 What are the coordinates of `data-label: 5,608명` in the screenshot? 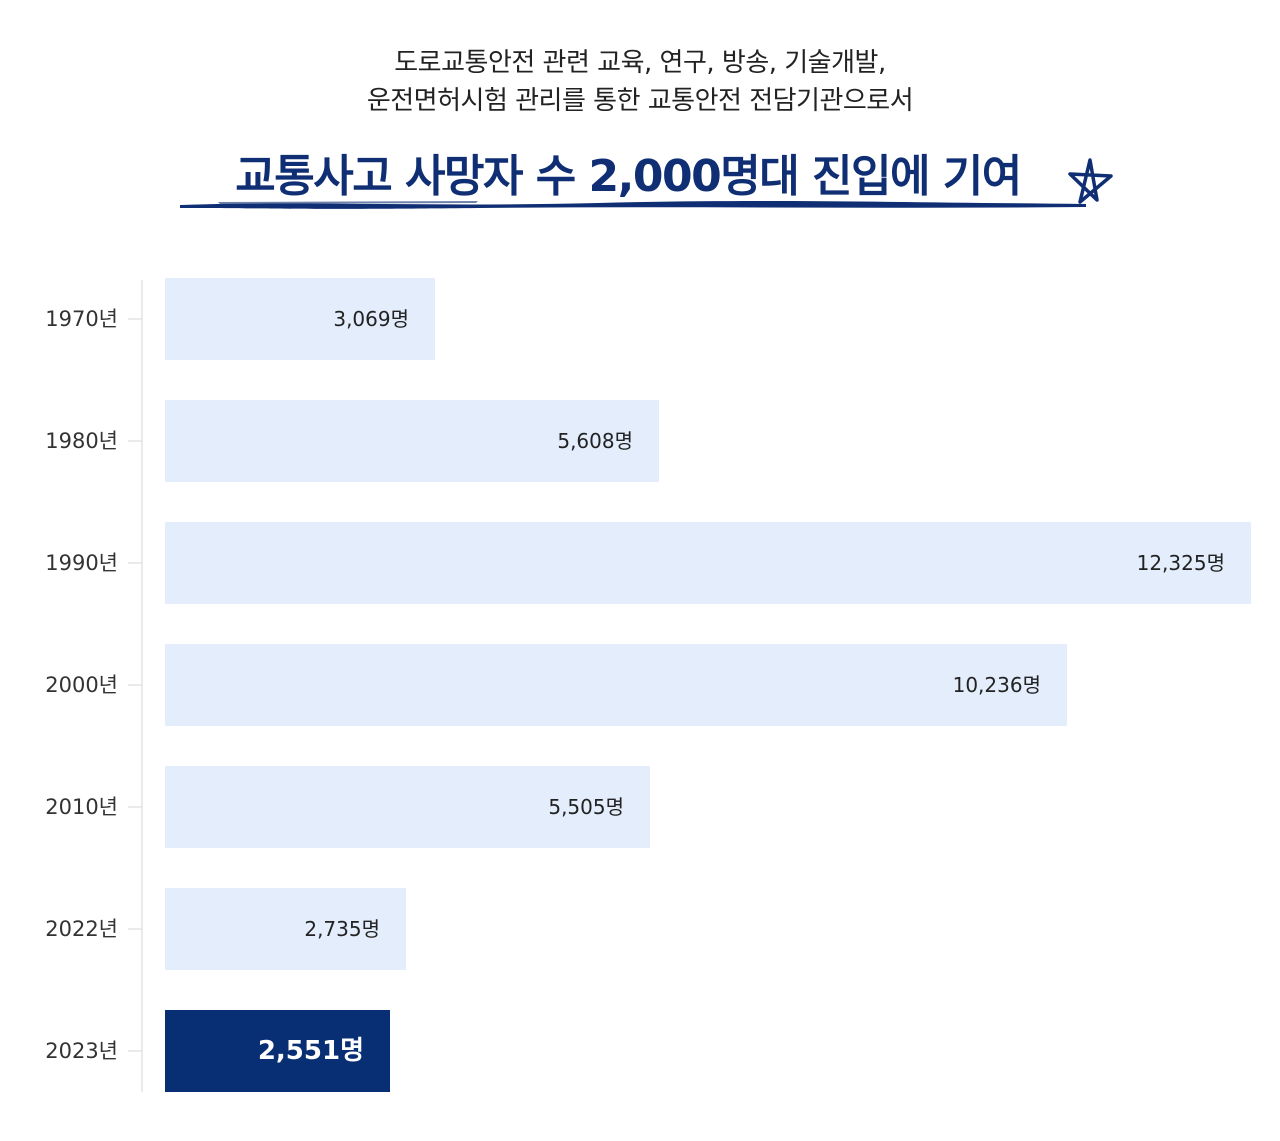 It's located at (595, 441).